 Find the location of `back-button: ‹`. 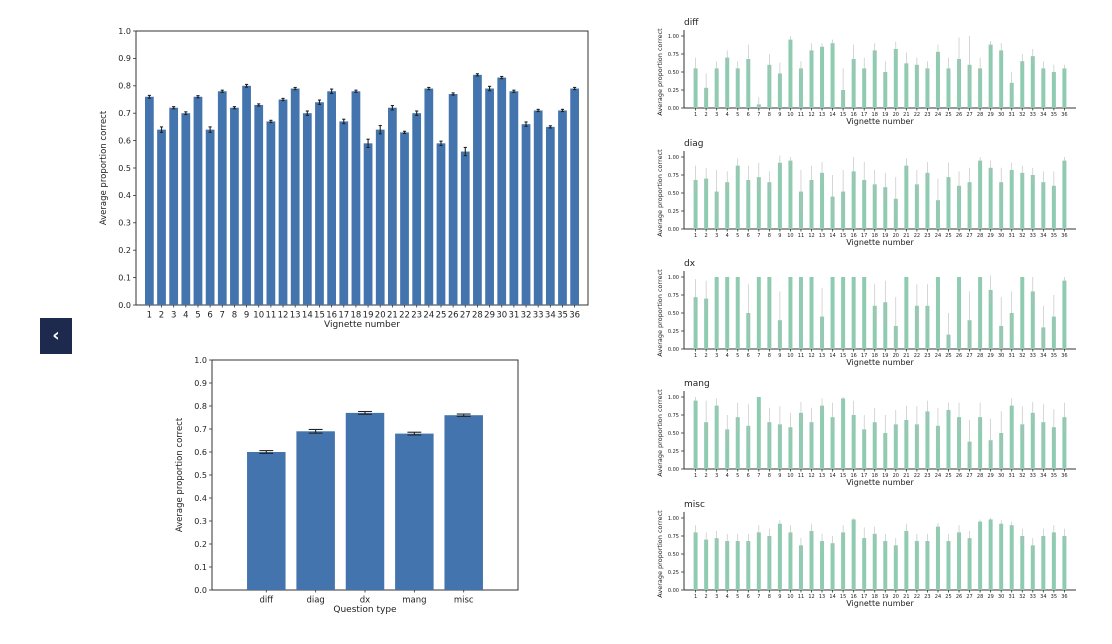

back-button: ‹ is located at coordinates (56, 336).